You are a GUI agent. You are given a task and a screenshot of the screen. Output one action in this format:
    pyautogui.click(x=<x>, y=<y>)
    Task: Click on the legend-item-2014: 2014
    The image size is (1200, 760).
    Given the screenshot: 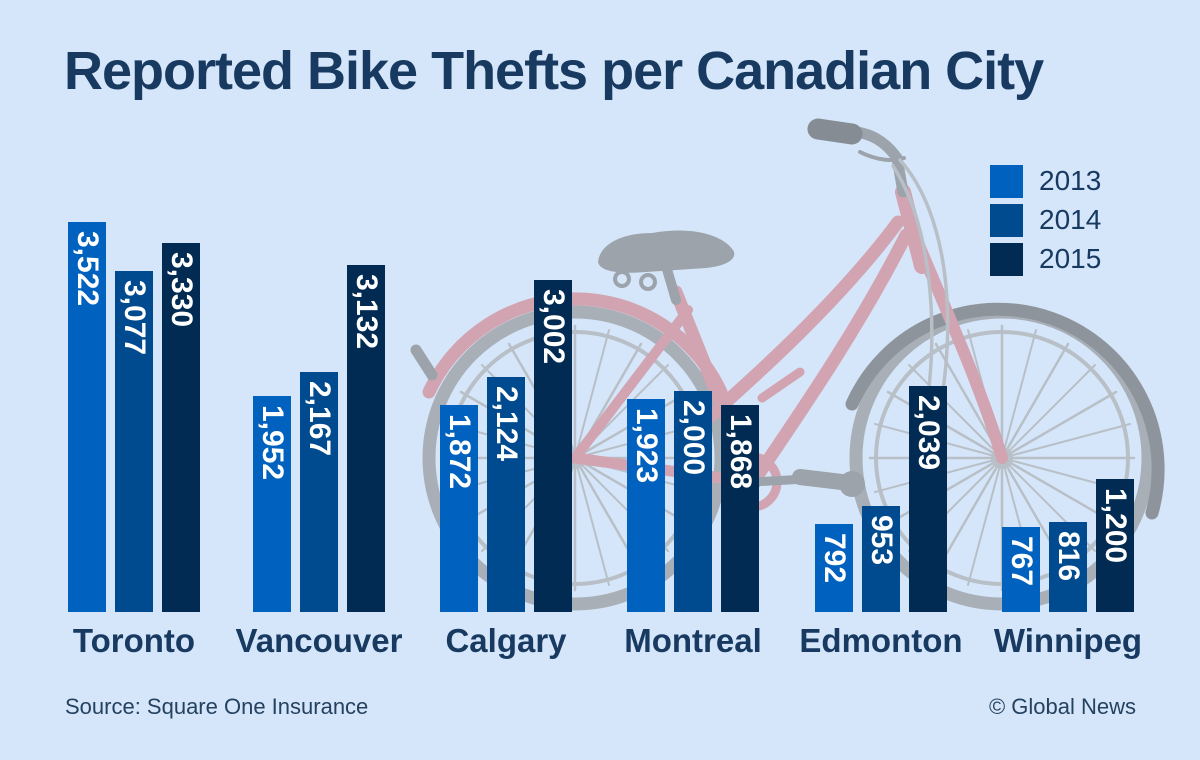 What is the action you would take?
    pyautogui.click(x=1045, y=220)
    